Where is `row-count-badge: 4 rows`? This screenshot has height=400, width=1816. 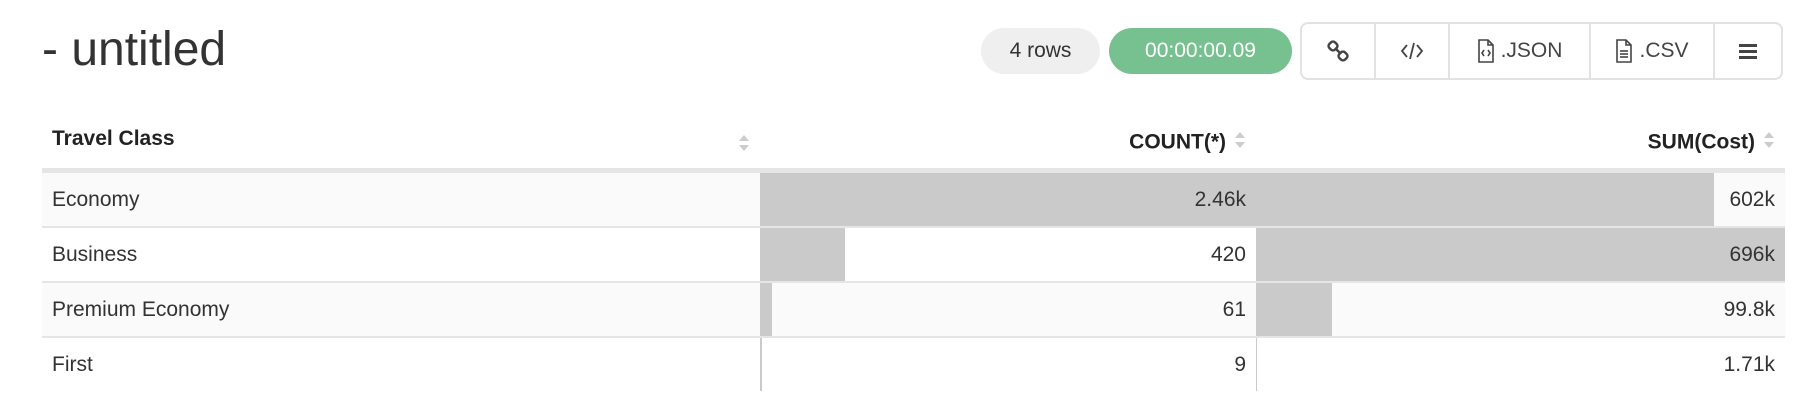
row-count-badge: 4 rows is located at coordinates (1040, 51).